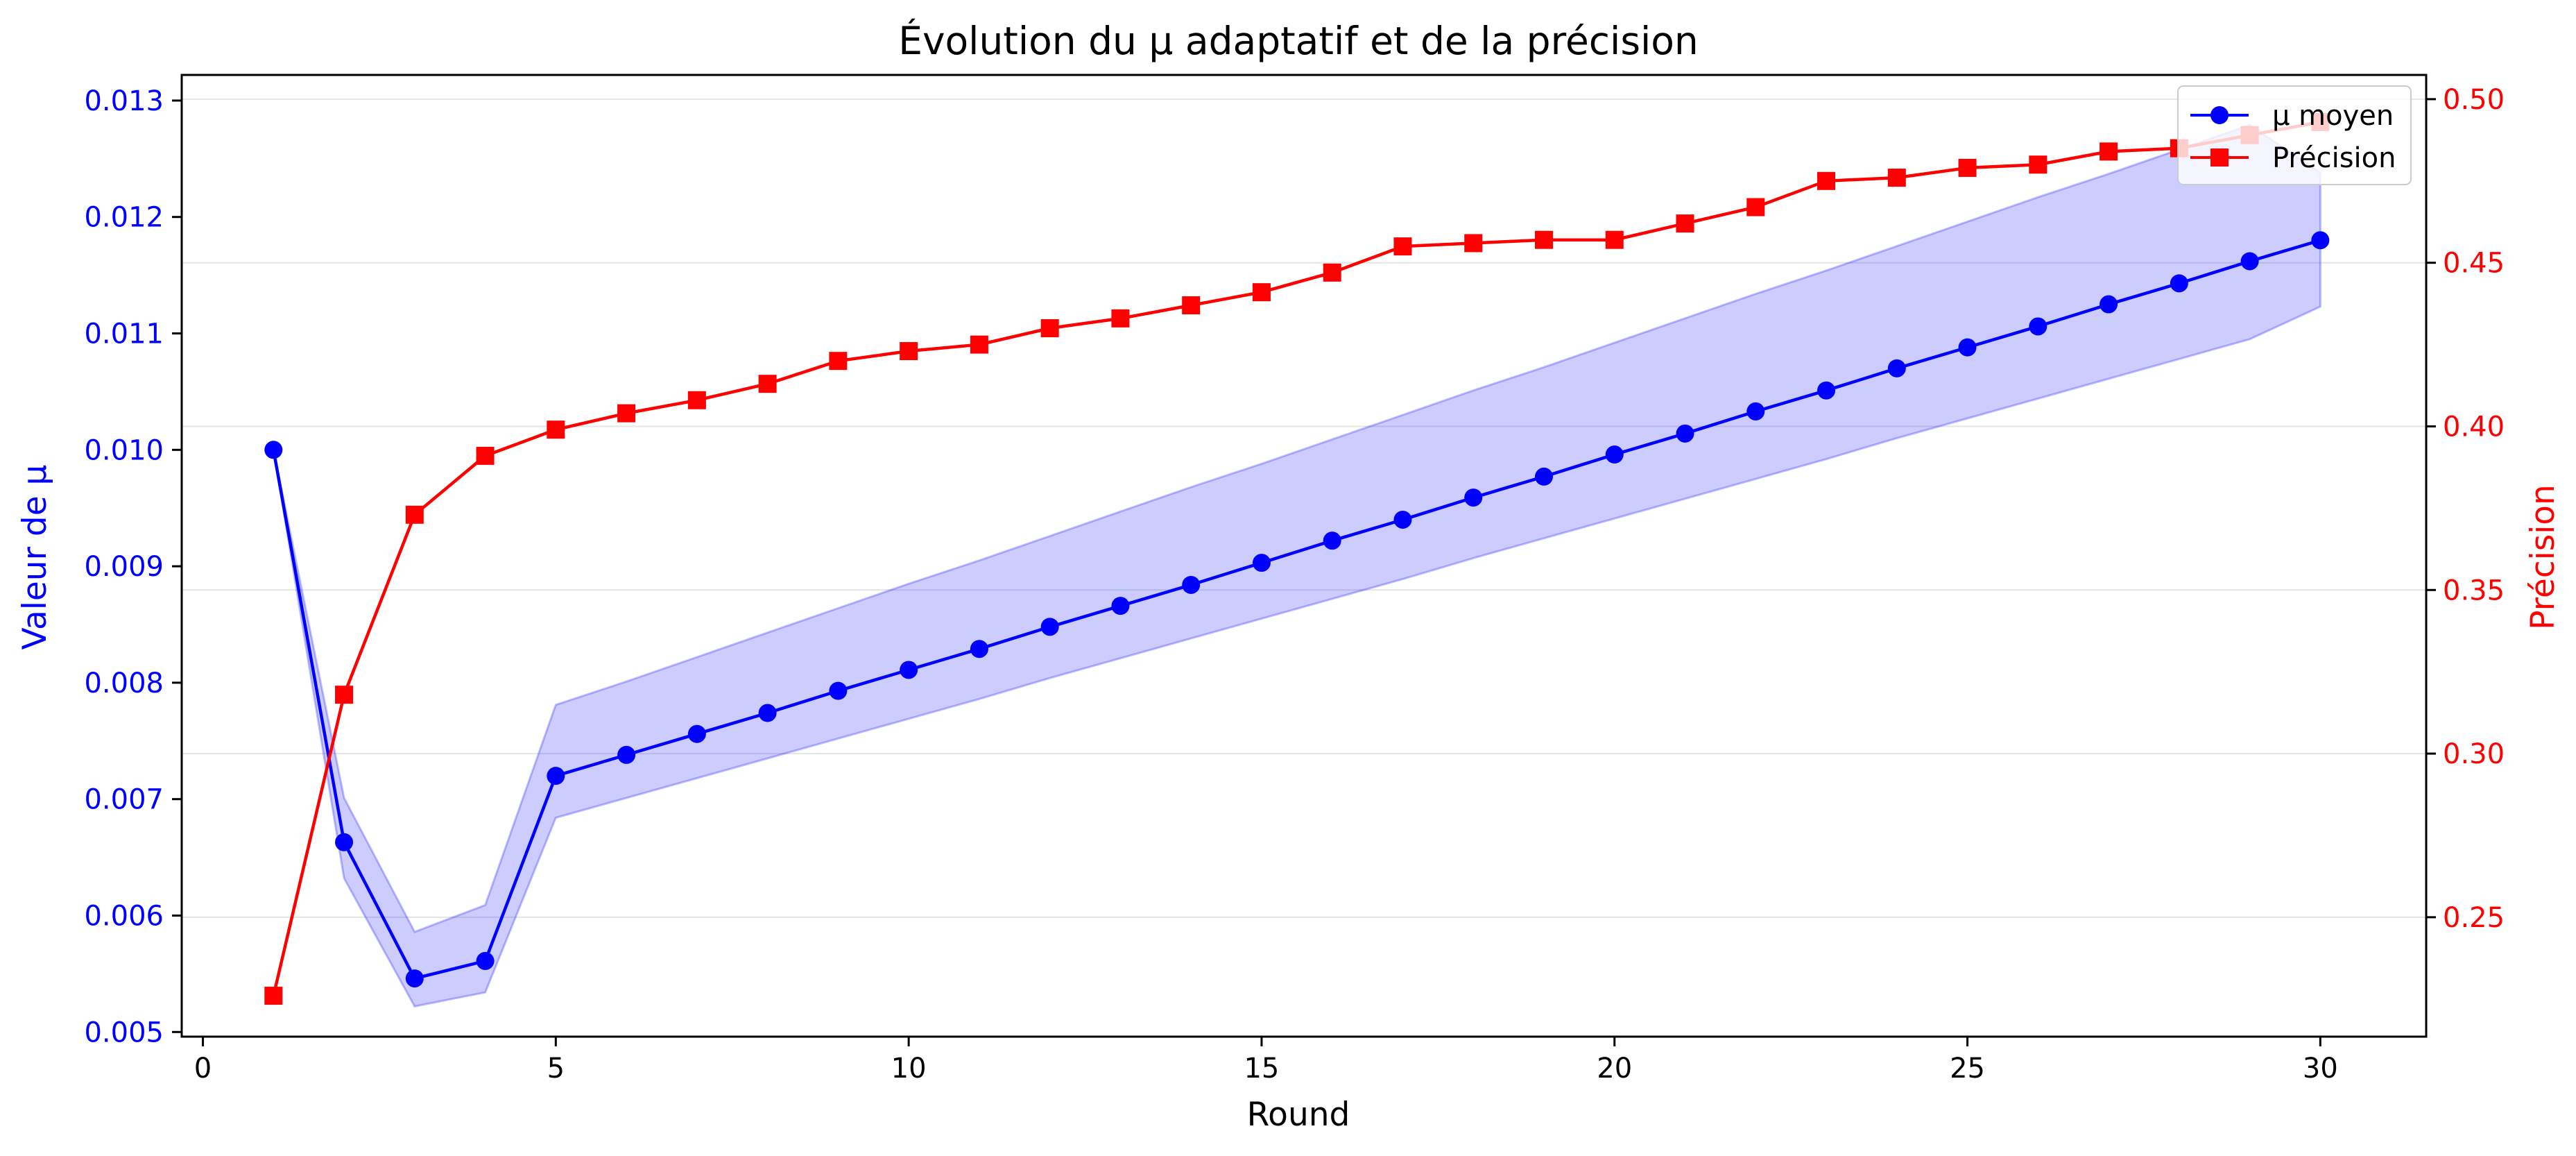 Image resolution: width=2576 pixels, height=1156 pixels. I want to click on y-right-tick-label: 0.25, so click(2474, 918).